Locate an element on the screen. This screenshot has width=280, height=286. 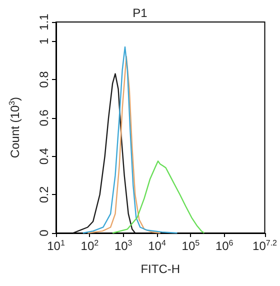
y-tick-label: 1 is located at coordinates (44, 41).